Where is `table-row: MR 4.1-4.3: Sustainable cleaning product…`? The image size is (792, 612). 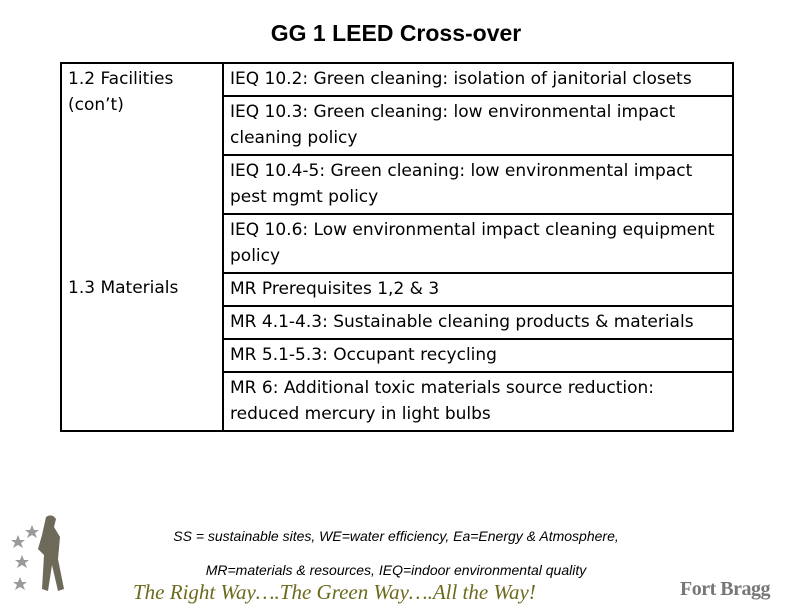 table-row: MR 4.1-4.3: Sustainable cleaning product… is located at coordinates (397, 323).